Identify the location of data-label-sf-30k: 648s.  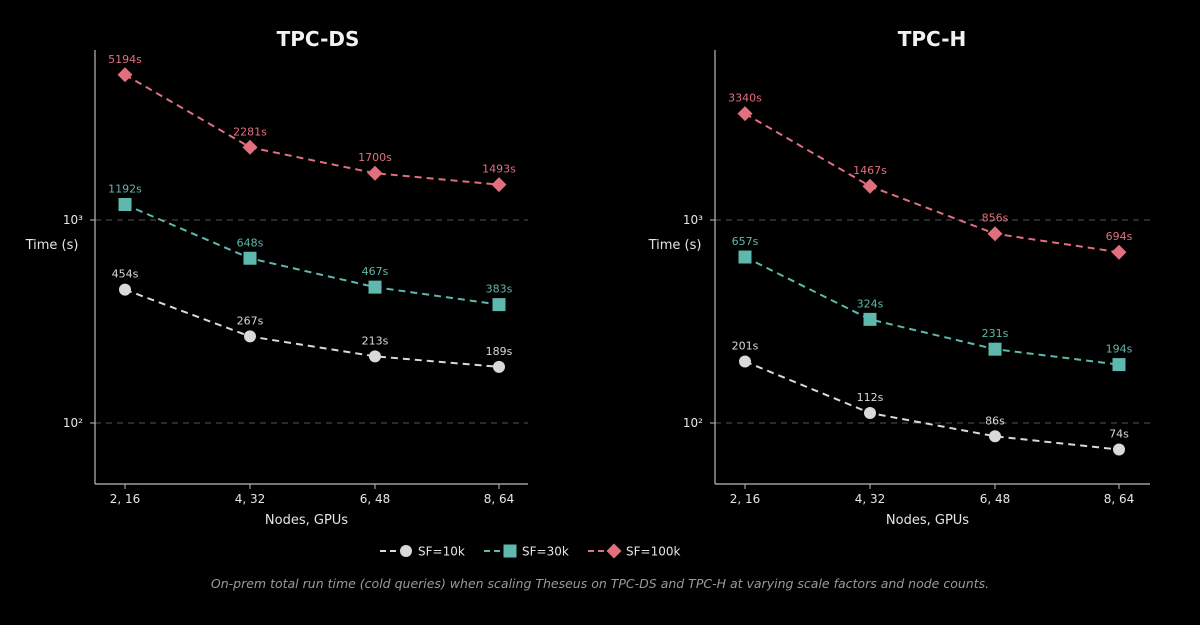
(250, 242).